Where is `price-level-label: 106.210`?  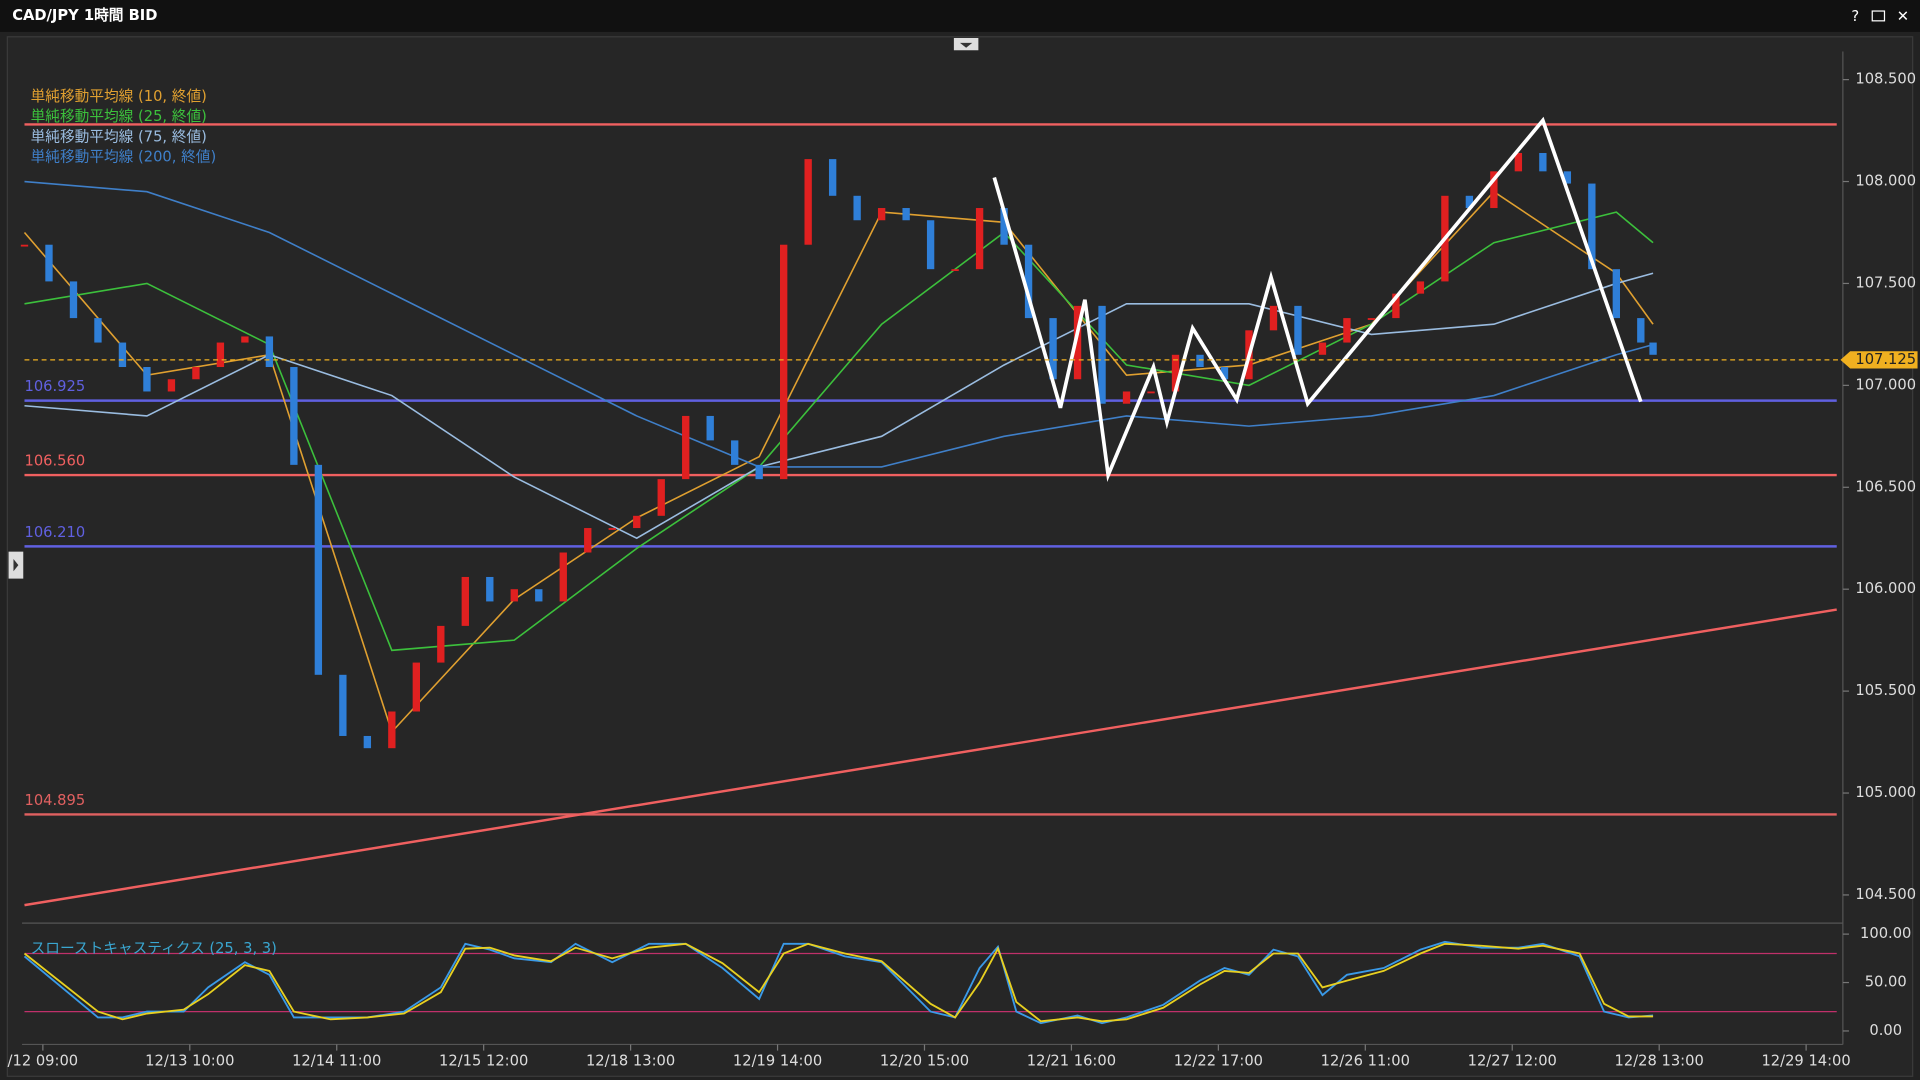
price-level-label: 106.210 is located at coordinates (54, 532).